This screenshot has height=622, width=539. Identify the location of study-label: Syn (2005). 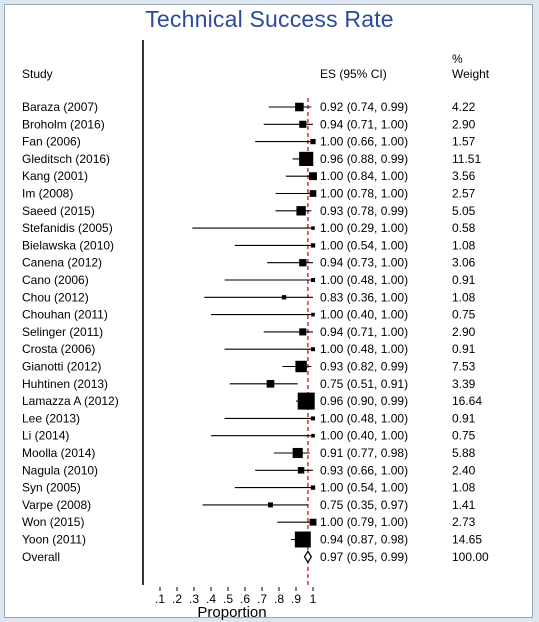
(51, 488).